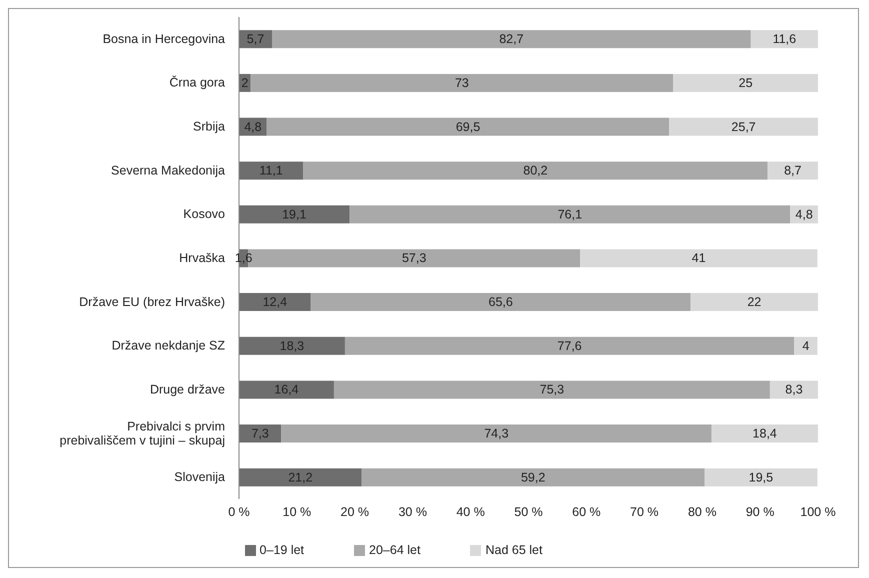 This screenshot has width=869, height=578. I want to click on data-label: 76,1, so click(570, 214).